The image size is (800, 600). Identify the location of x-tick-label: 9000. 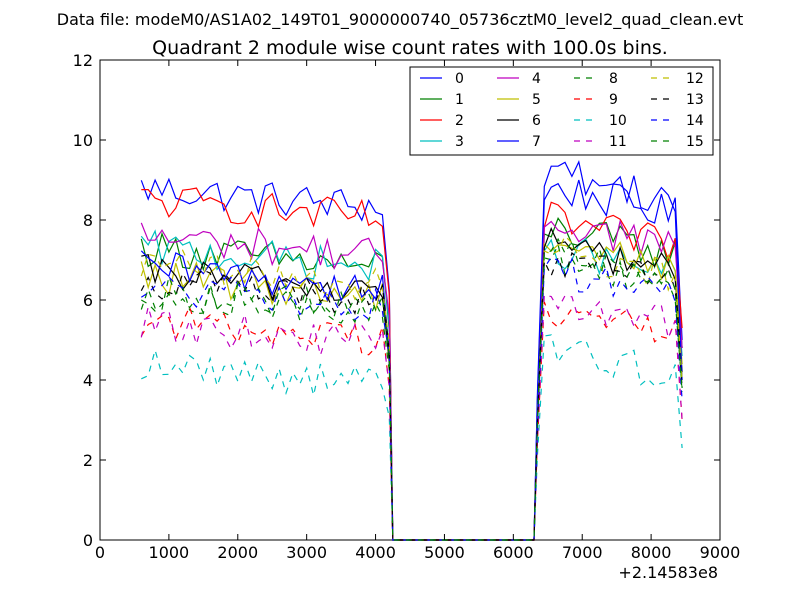
(720, 552).